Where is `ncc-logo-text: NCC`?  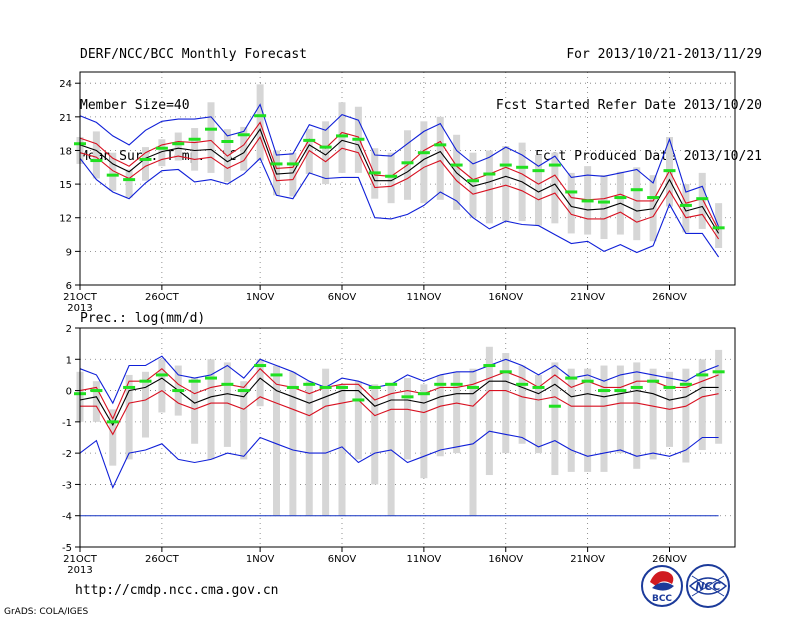 ncc-logo-text: NCC is located at coordinates (707, 586).